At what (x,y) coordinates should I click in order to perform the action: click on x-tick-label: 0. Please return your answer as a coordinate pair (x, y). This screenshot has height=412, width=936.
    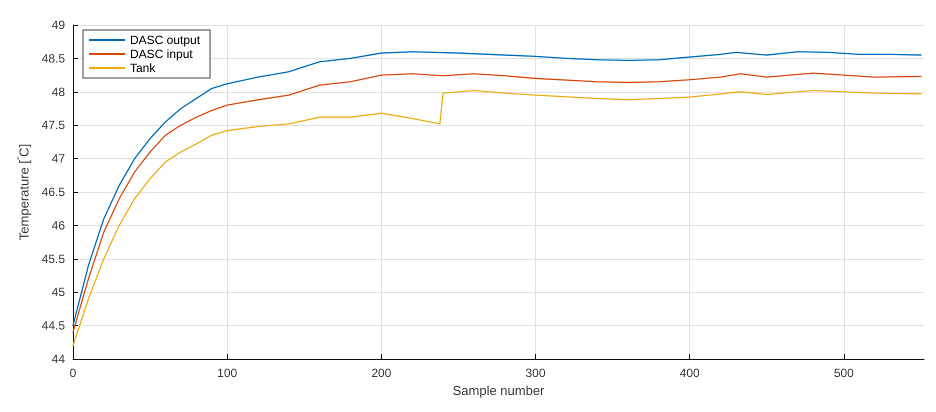
    Looking at the image, I should click on (73, 373).